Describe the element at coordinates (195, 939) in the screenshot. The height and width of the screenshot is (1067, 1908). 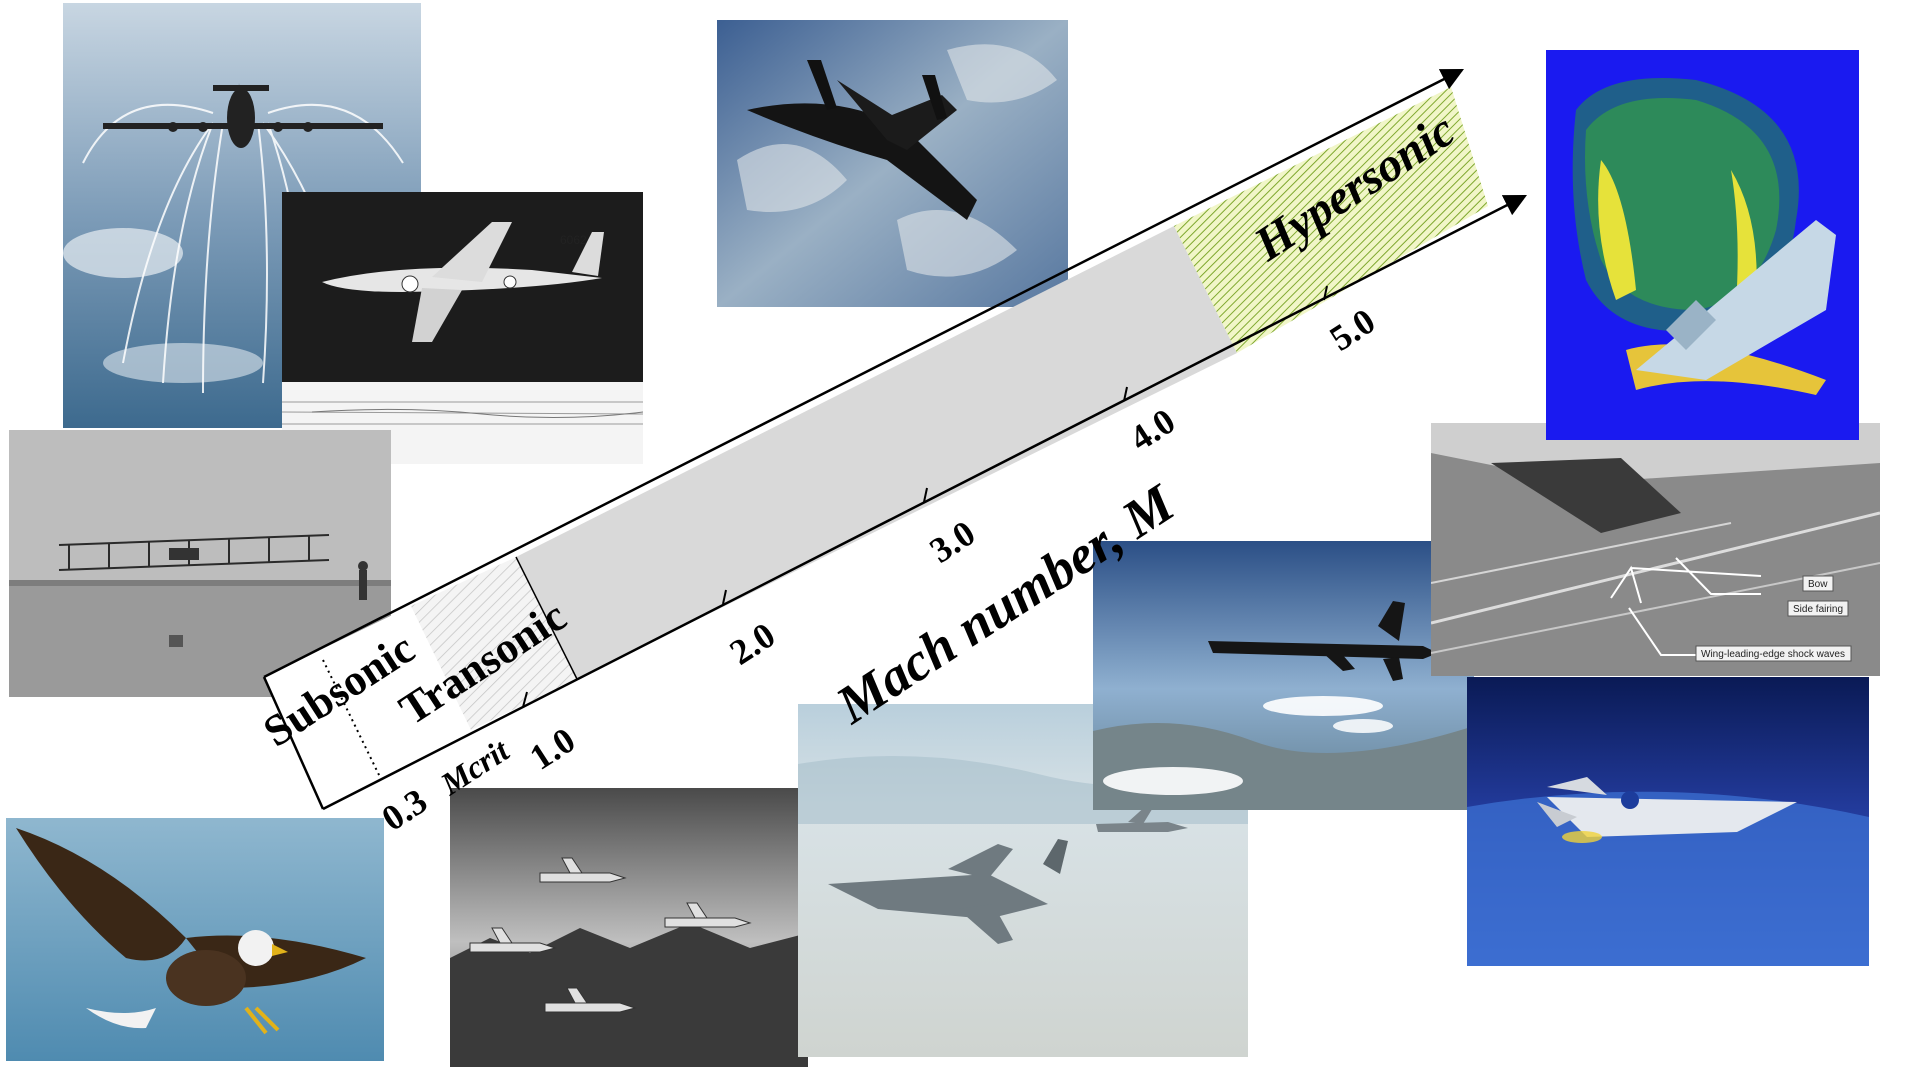
I see `eagle-photo` at that location.